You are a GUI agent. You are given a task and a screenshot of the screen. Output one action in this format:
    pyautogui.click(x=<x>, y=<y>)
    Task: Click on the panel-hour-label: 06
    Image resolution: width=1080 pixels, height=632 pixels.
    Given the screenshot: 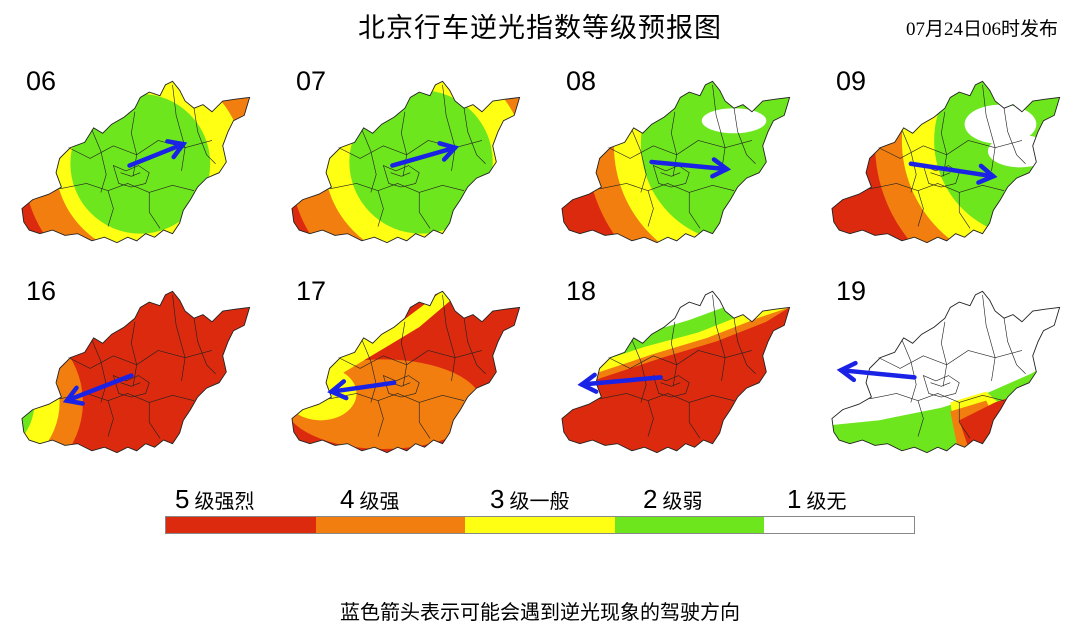 What is the action you would take?
    pyautogui.click(x=41, y=81)
    